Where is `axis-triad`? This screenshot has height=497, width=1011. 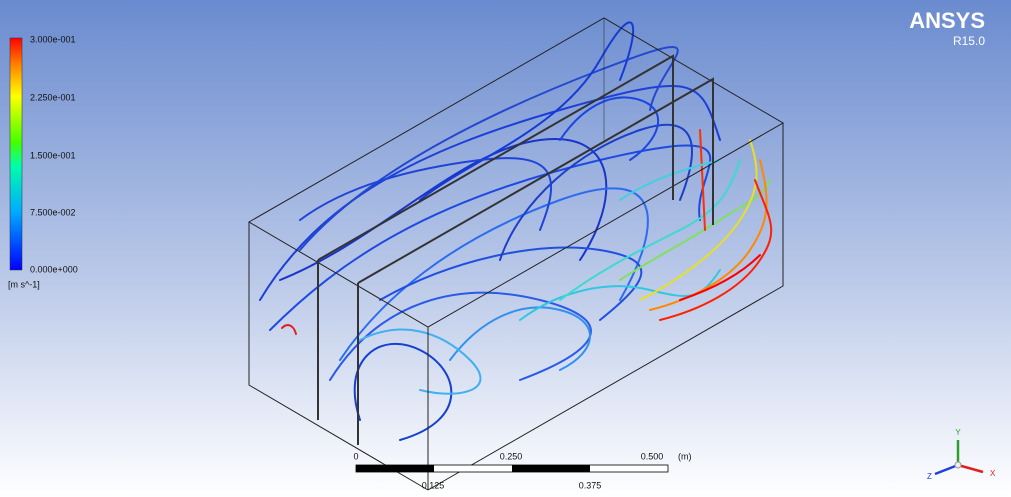
axis-triad is located at coordinates (959, 458).